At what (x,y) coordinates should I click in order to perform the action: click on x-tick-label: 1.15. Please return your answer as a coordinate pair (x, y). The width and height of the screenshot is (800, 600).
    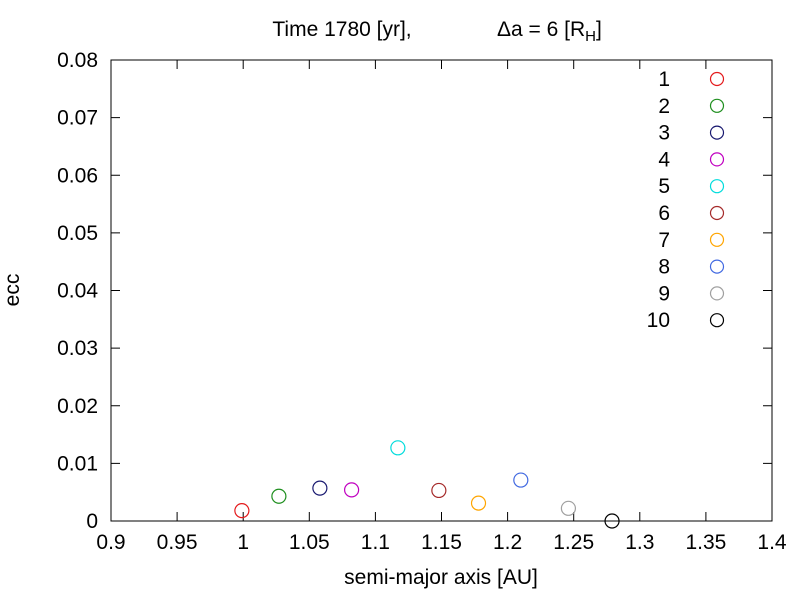
    Looking at the image, I should click on (441, 542).